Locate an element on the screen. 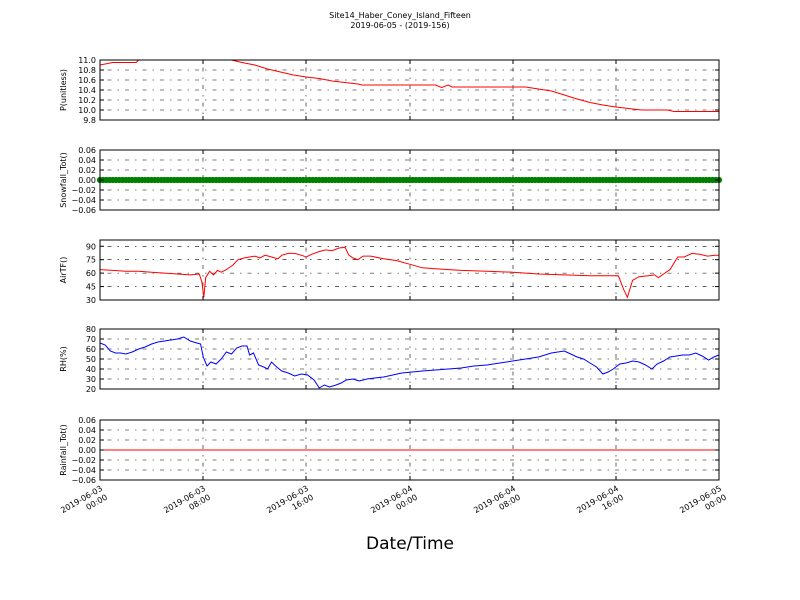 Image resolution: width=800 pixels, height=600 pixels. y-axis-label: Snowfall_Tot() is located at coordinates (63, 180).